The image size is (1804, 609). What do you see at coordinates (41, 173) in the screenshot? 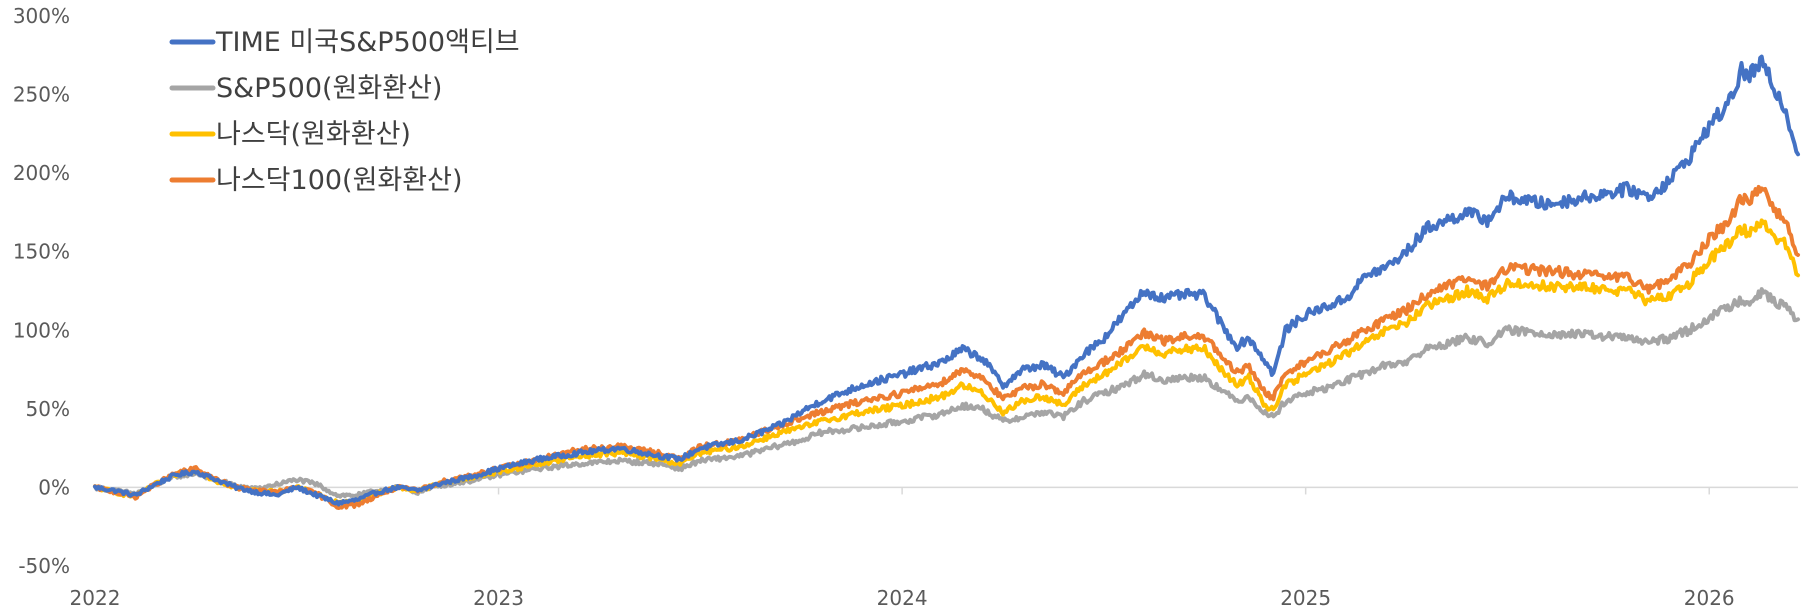
I see `y-tick-label: 200%` at bounding box center [41, 173].